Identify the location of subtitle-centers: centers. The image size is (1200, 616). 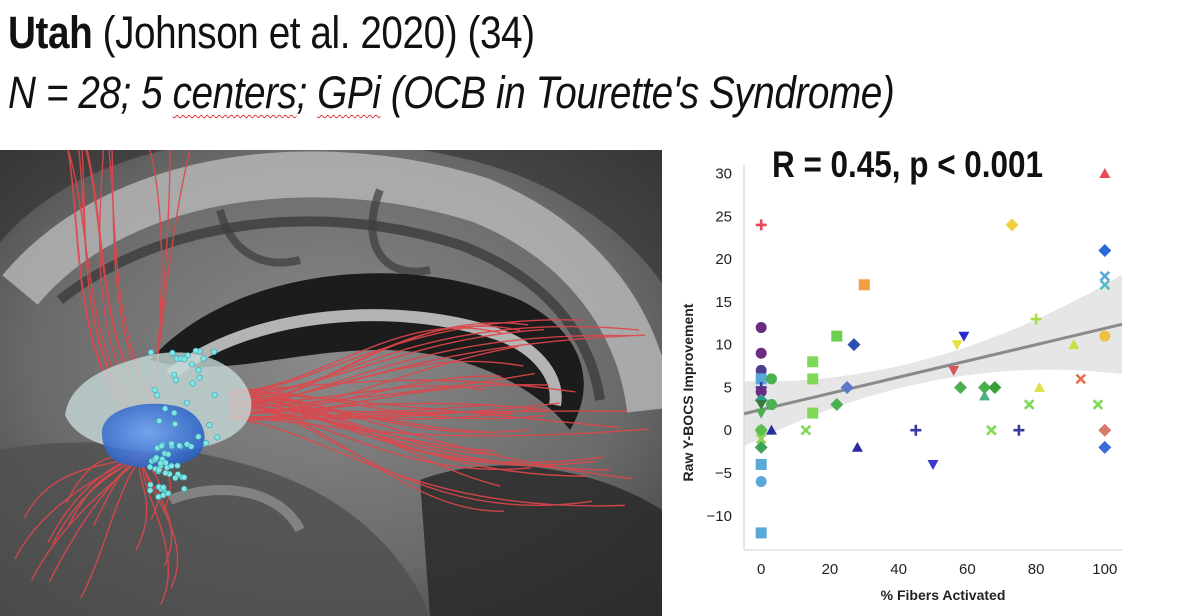
(234, 92).